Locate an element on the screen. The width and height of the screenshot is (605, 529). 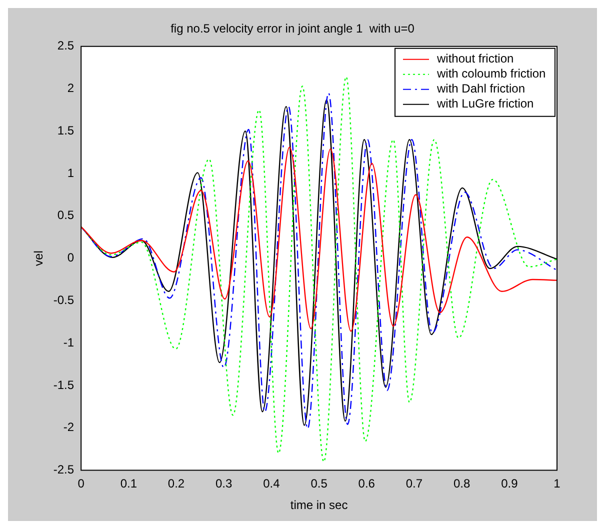
y-tick-label: 0 is located at coordinates (70, 257).